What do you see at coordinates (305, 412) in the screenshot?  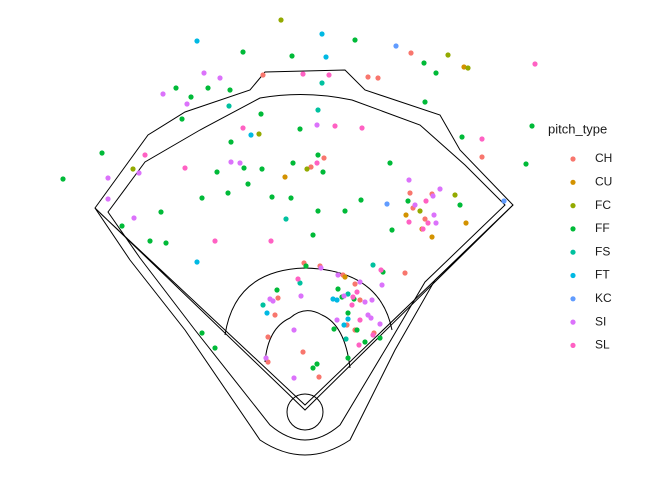 I see `home-circle` at bounding box center [305, 412].